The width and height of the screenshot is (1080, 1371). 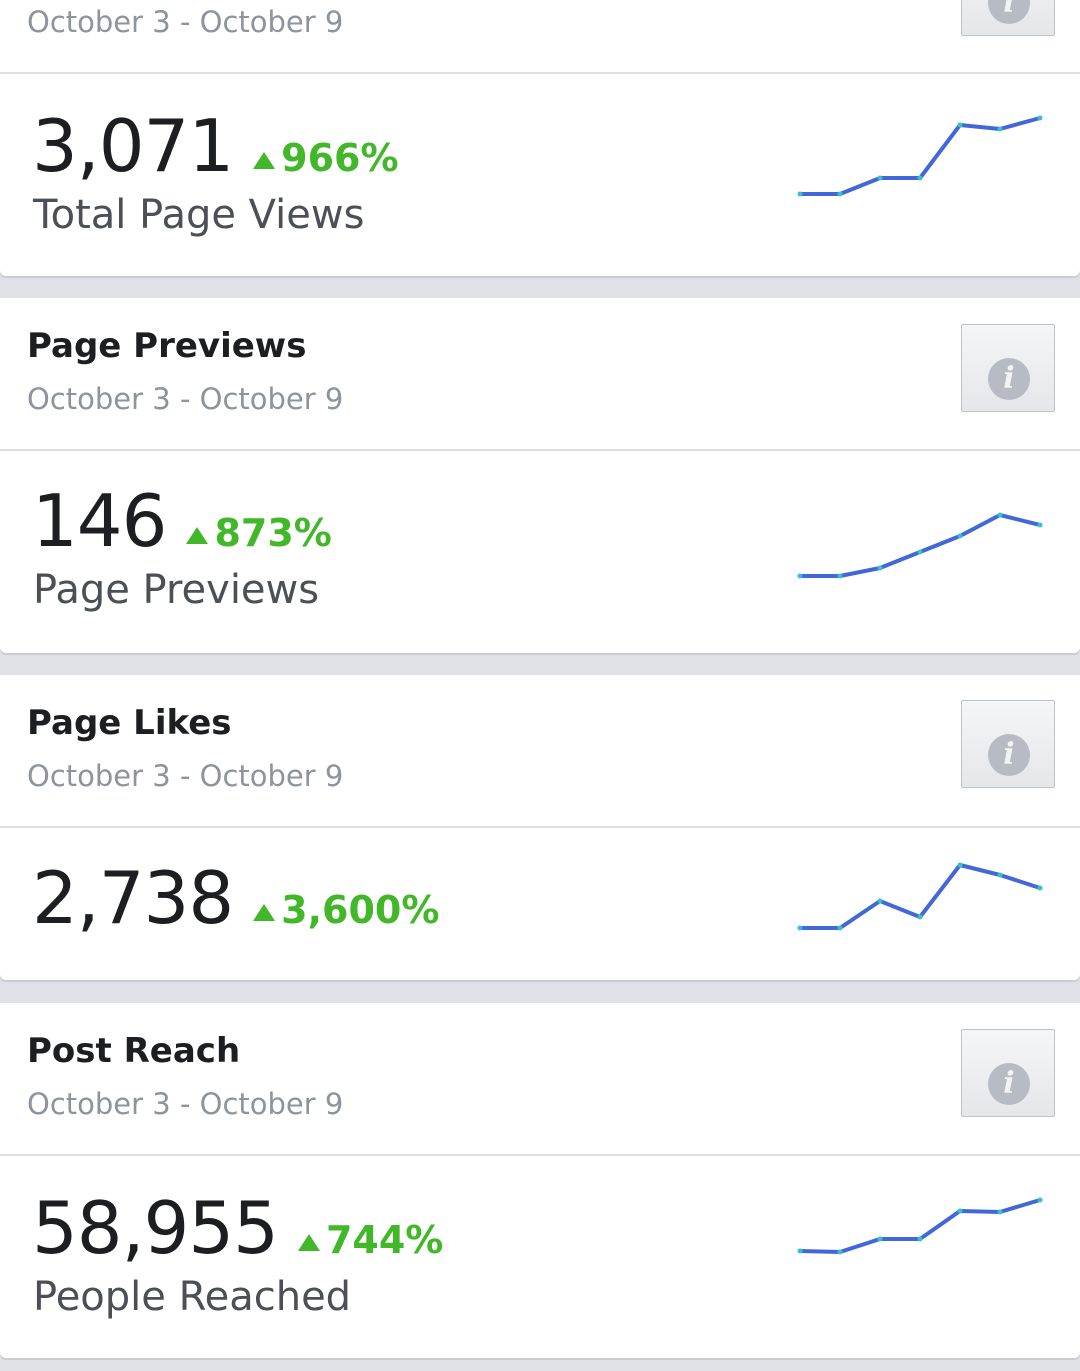 What do you see at coordinates (540, 175) in the screenshot?
I see `total-page-views-card: 3,071 966% Total Page Views` at bounding box center [540, 175].